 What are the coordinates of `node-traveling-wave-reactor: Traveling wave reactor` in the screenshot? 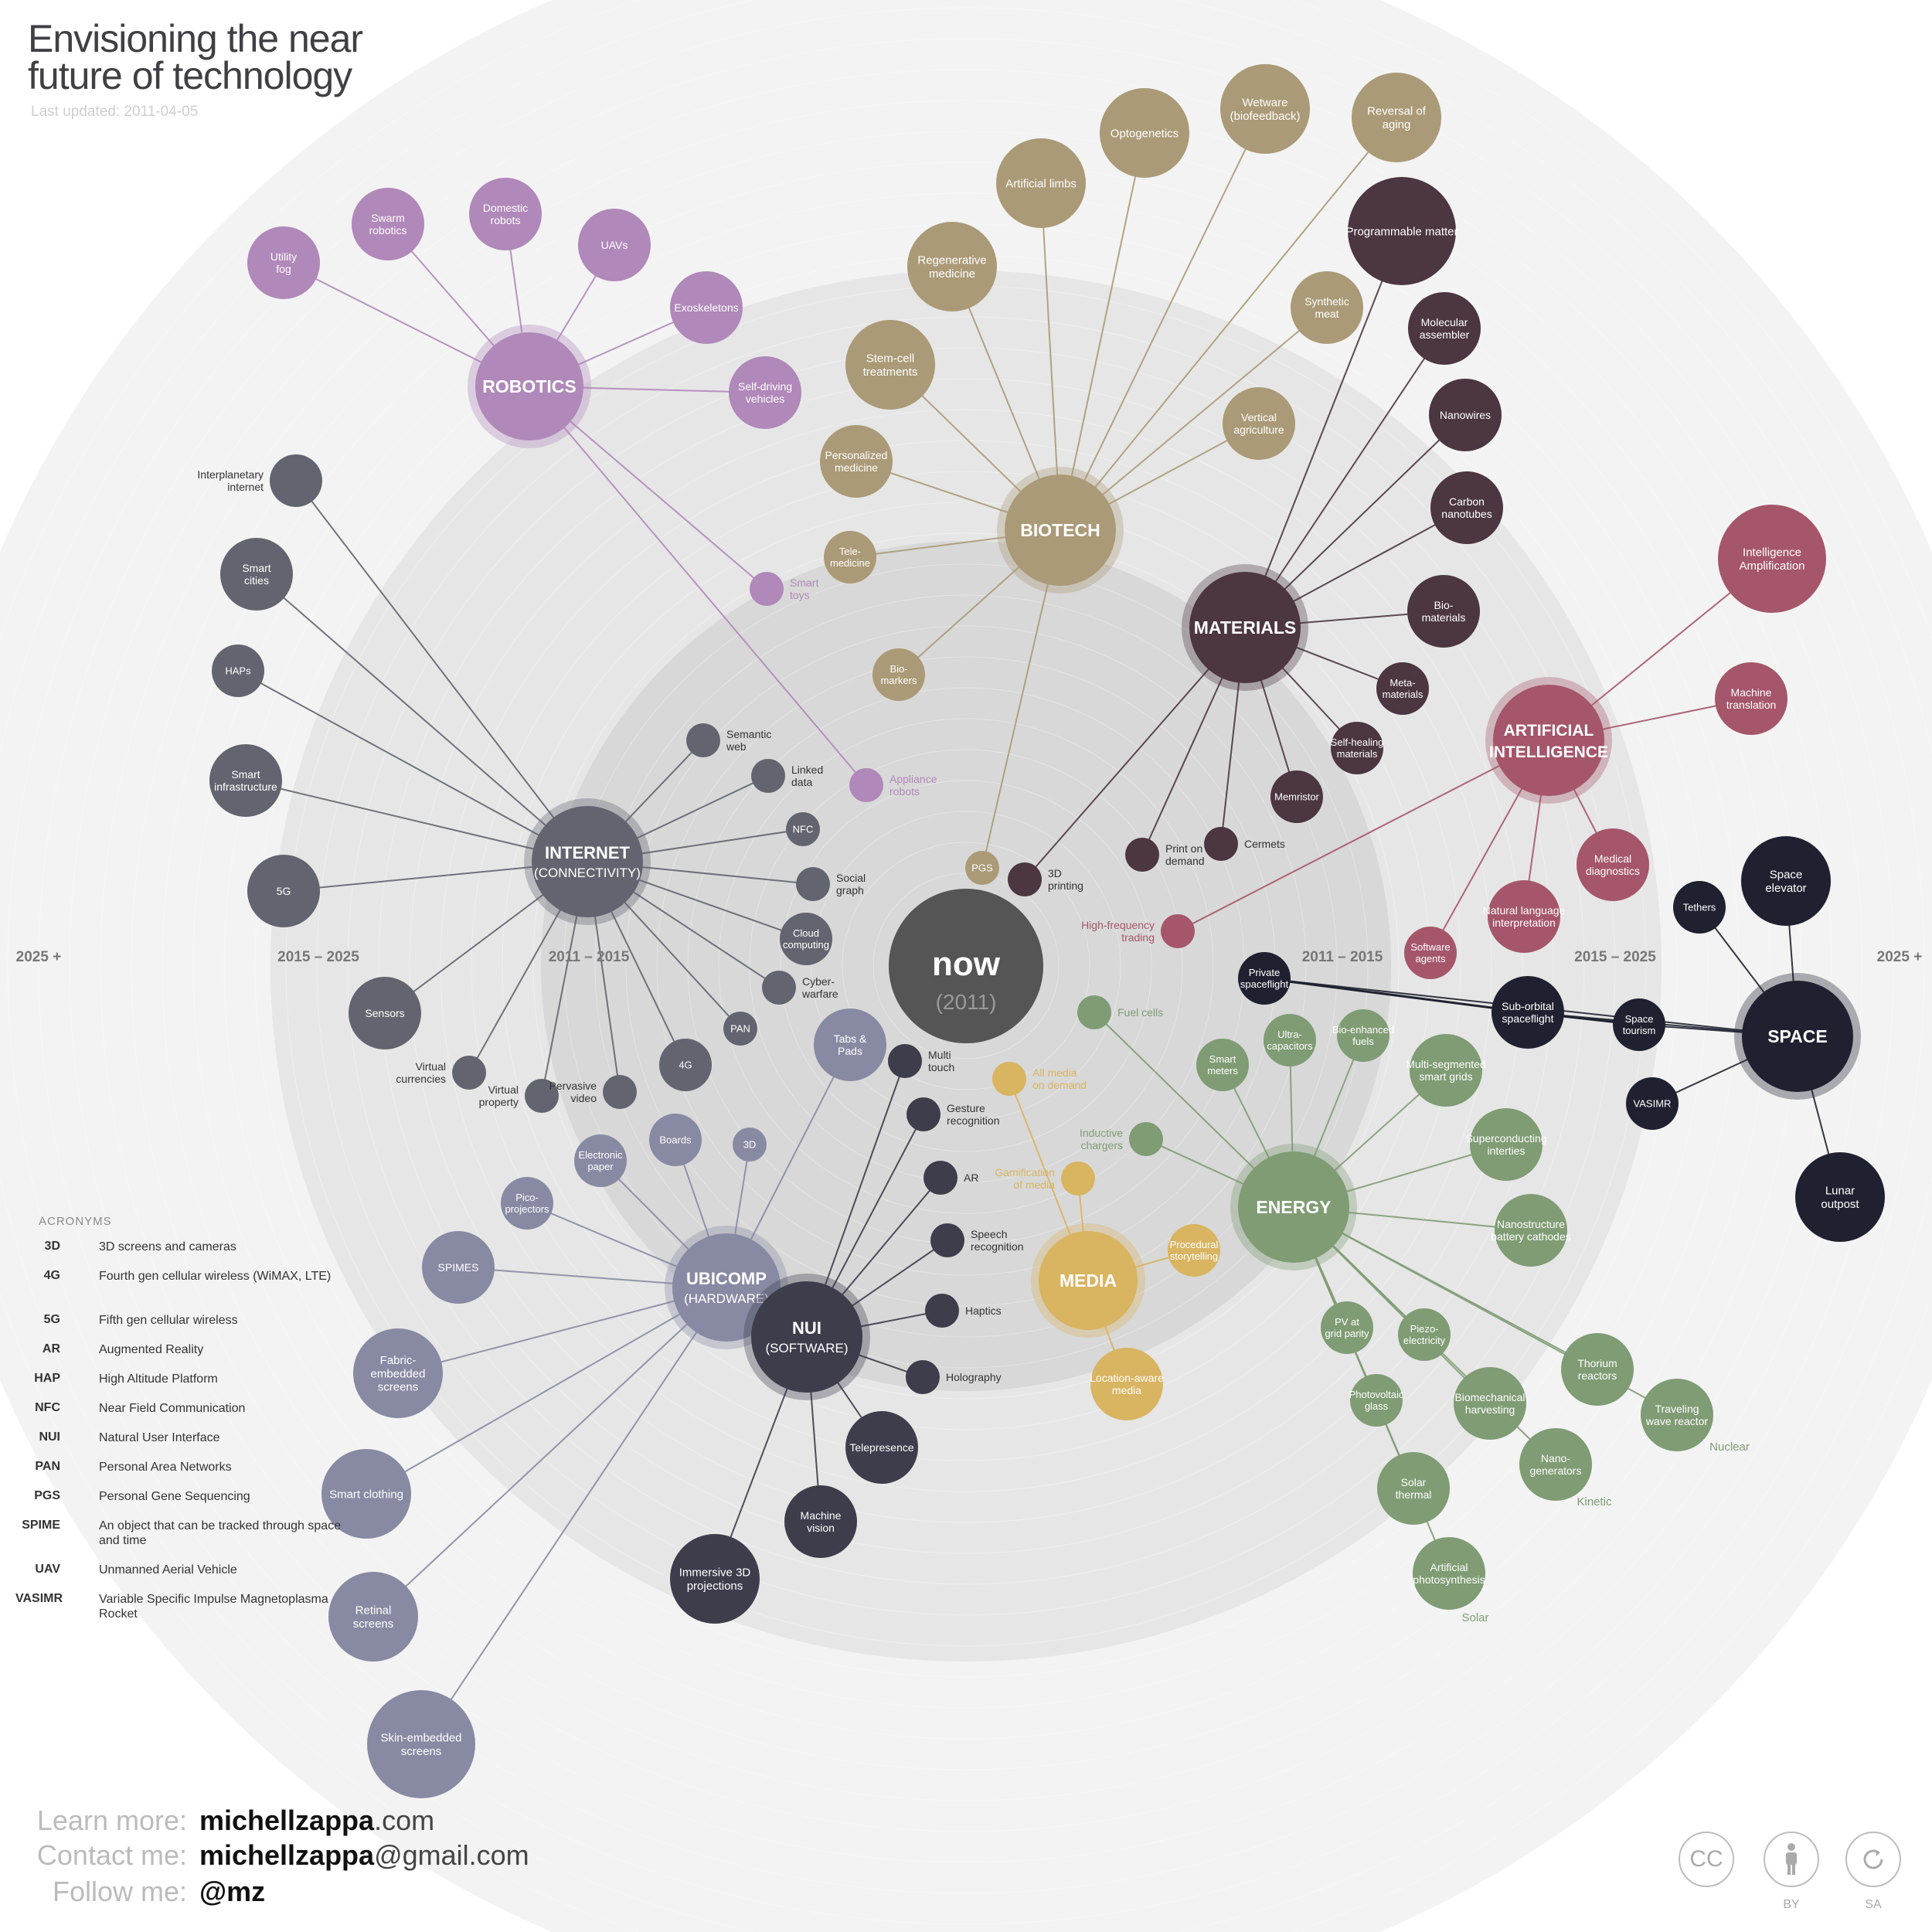 It's located at (1677, 1415).